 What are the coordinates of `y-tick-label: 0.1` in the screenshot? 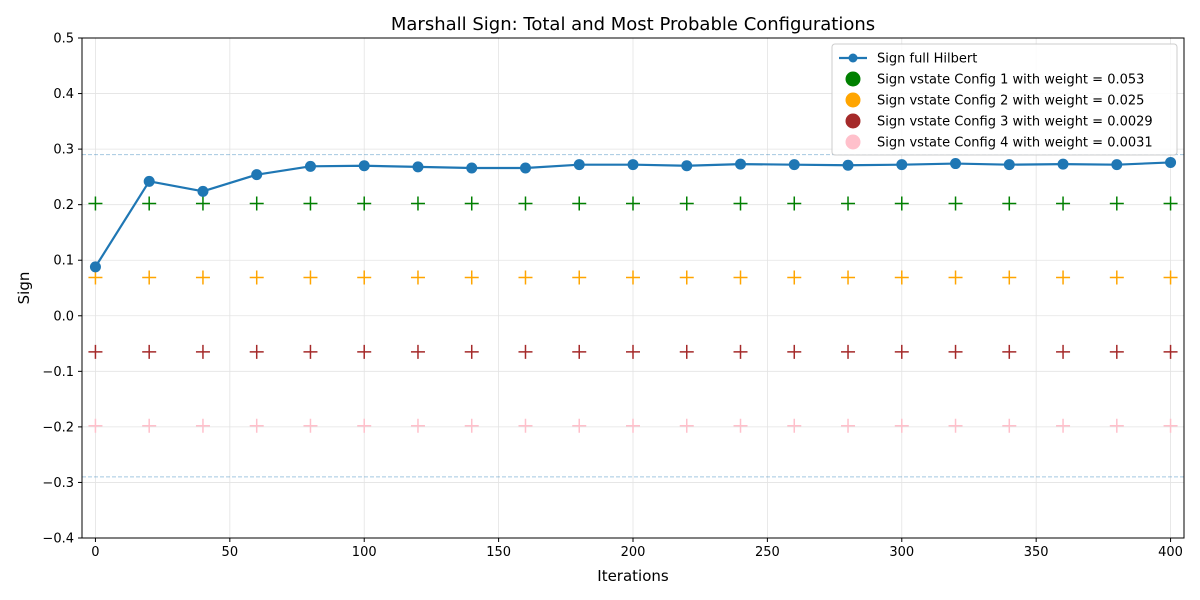 It's located at (63, 261).